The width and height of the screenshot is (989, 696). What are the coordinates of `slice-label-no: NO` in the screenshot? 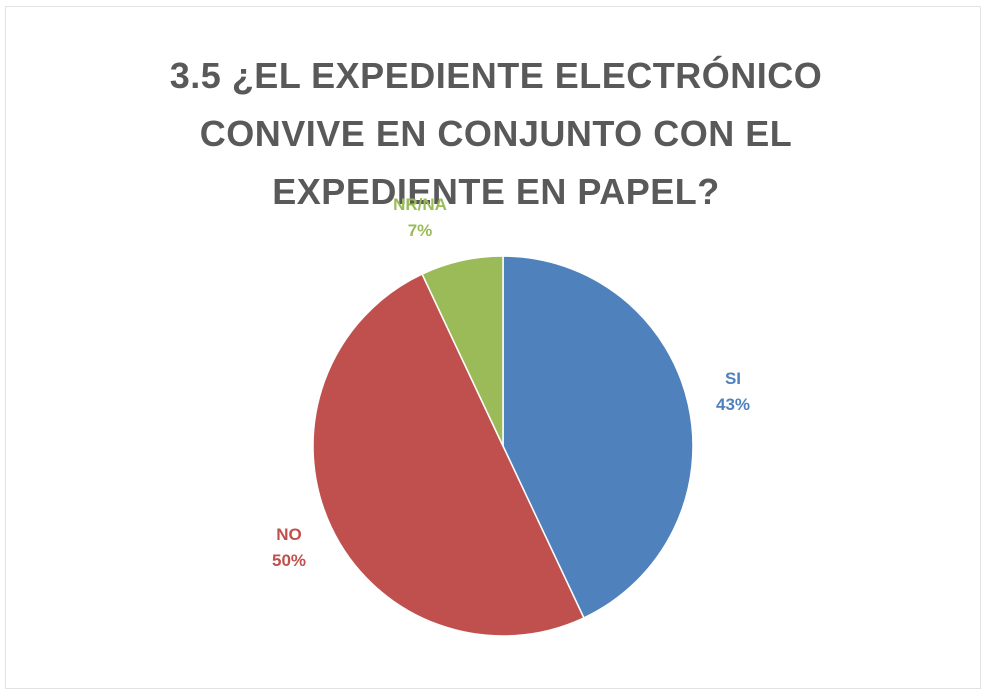 It's located at (289, 534).